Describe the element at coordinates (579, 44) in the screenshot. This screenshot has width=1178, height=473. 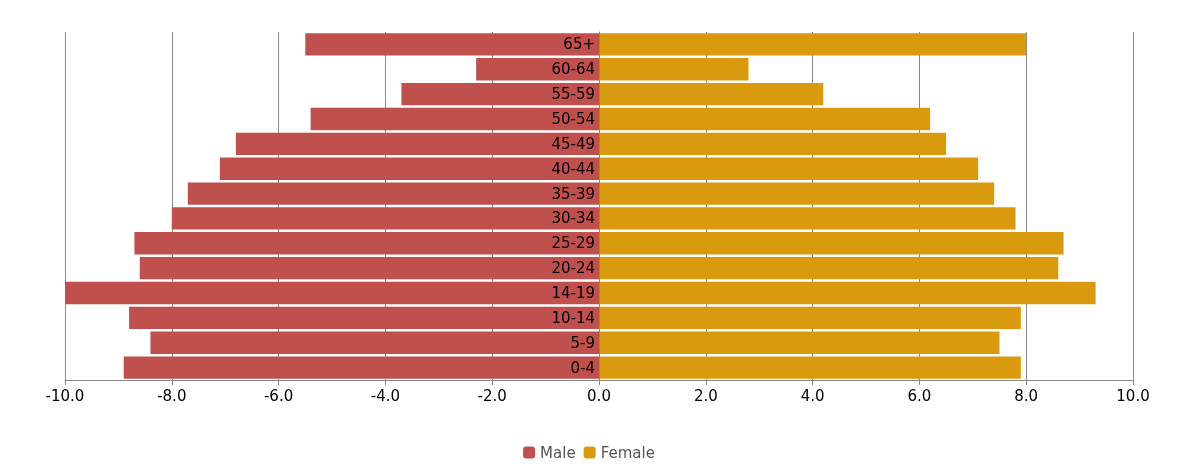
I see `y-tick-label: 65+` at that location.